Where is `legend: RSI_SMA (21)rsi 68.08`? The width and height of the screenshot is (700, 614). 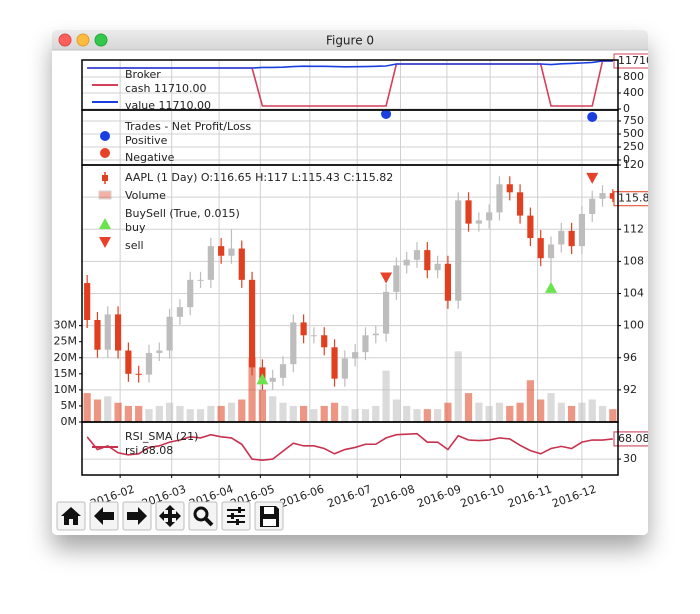
legend: RSI_SMA (21)rsi 68.08 is located at coordinates (145, 443).